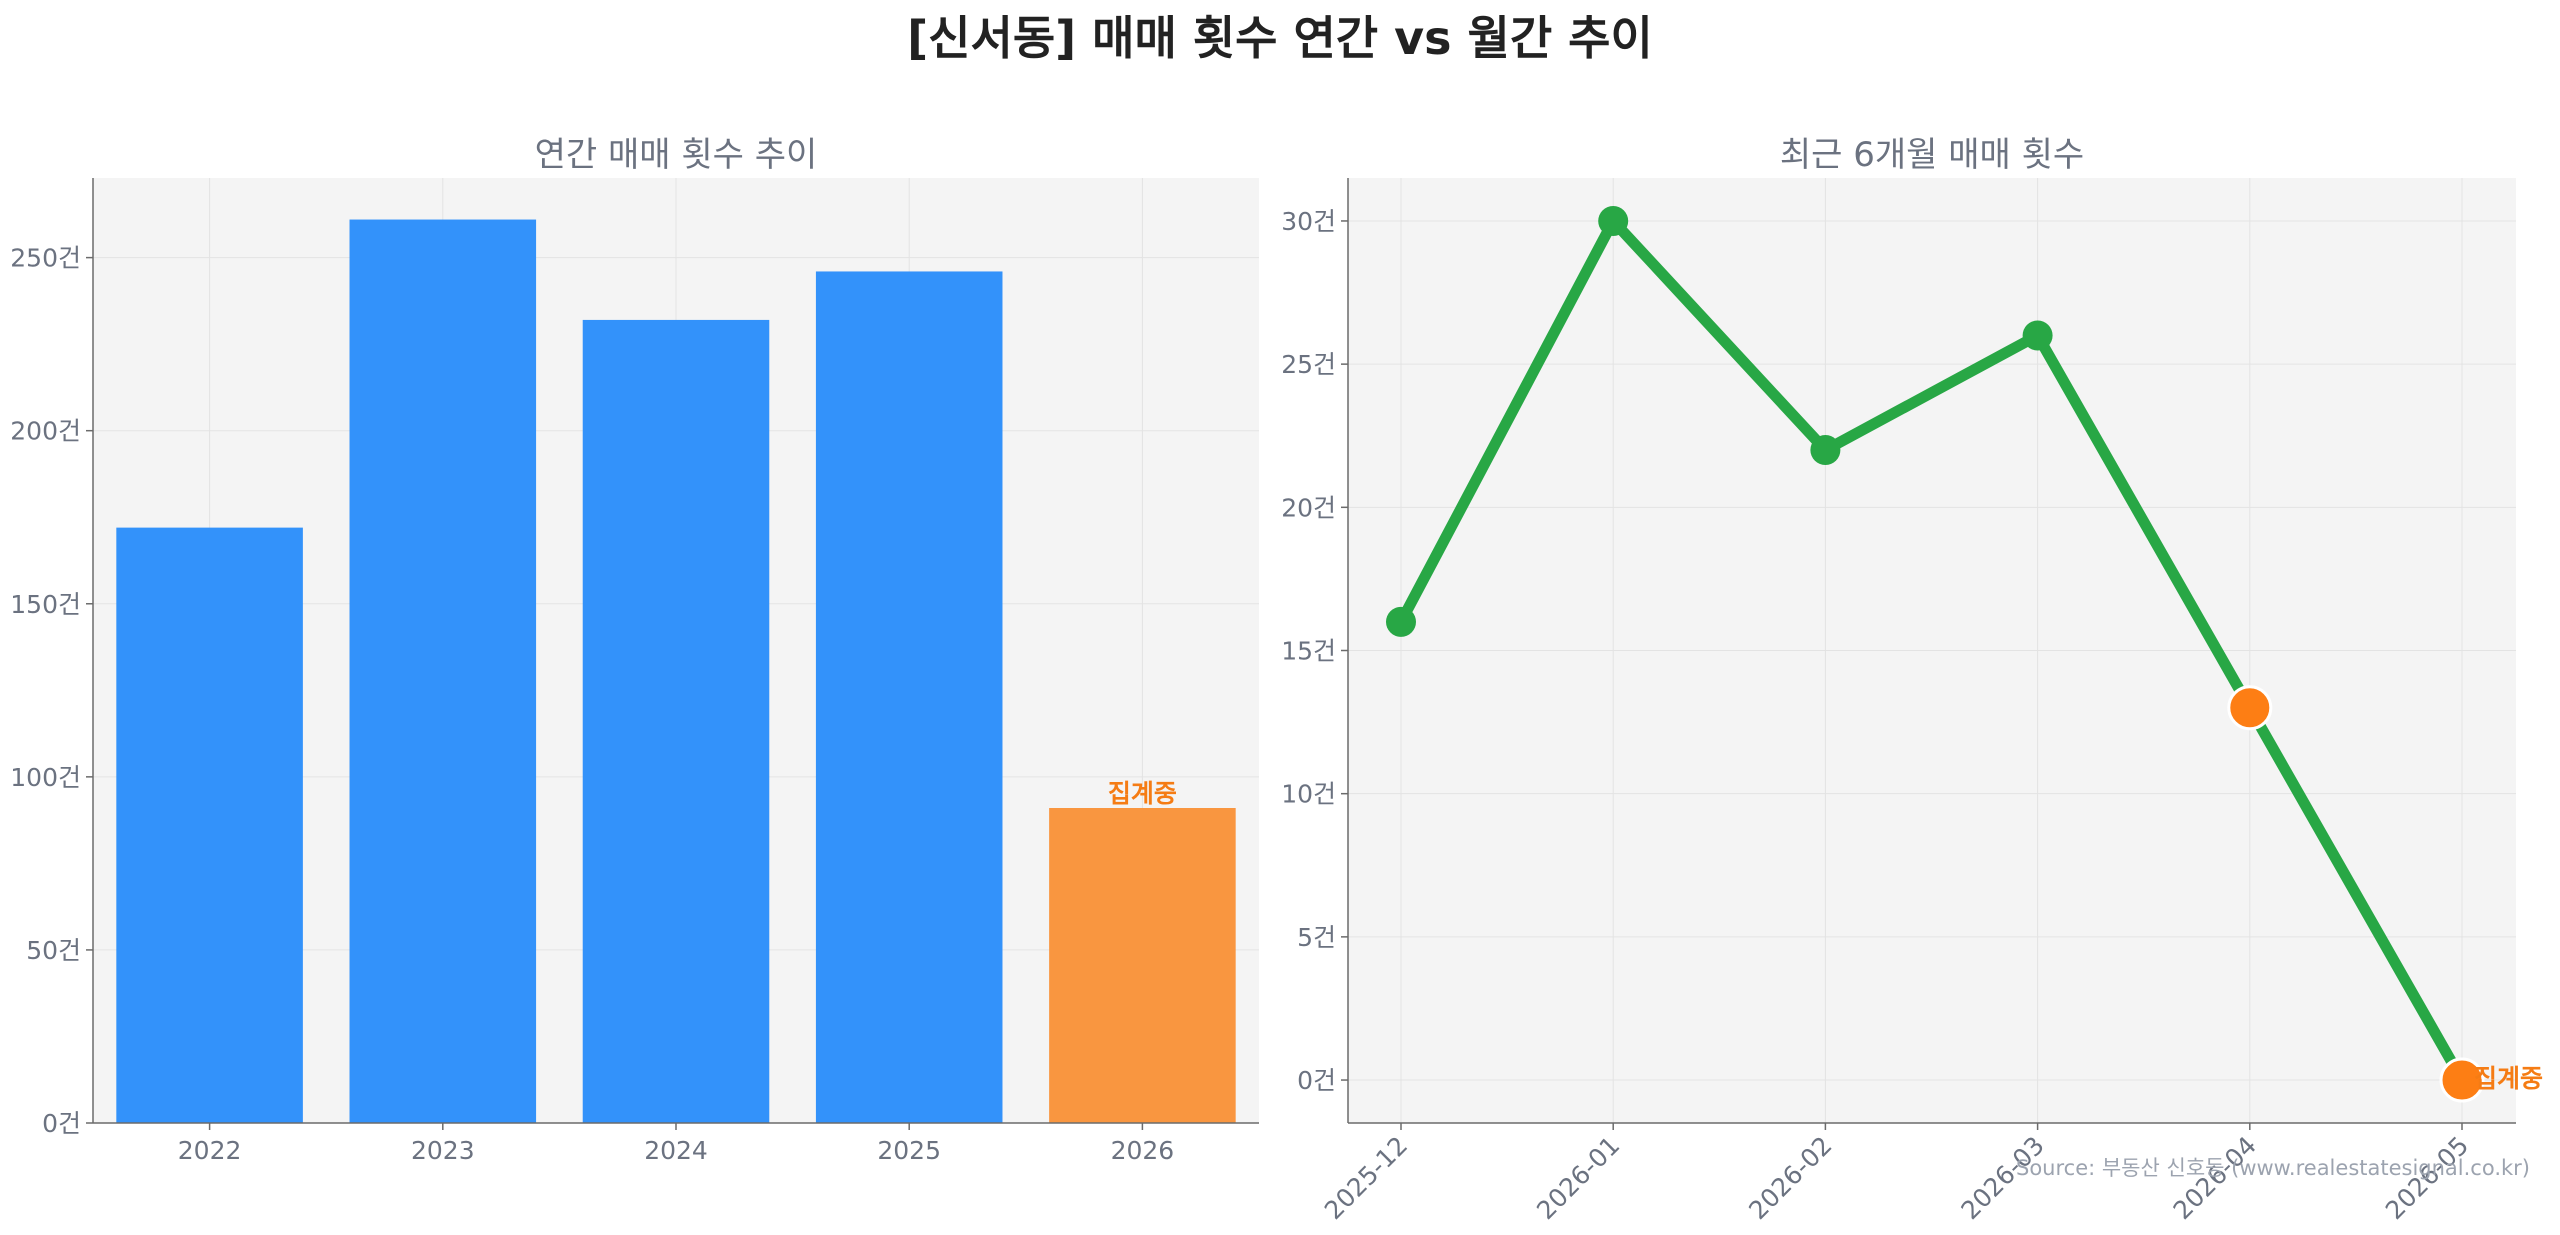 Image resolution: width=2560 pixels, height=1235 pixels. Describe the element at coordinates (1280, 38) in the screenshot. I see `page-title: [신서동] 매매 횟수 연간 vs 월간 추이` at that location.